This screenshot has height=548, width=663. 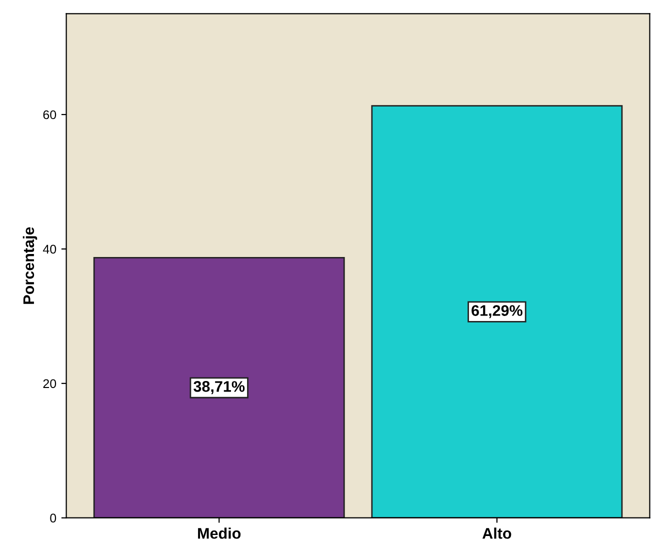 I want to click on data-label: 38,71%, so click(x=219, y=387).